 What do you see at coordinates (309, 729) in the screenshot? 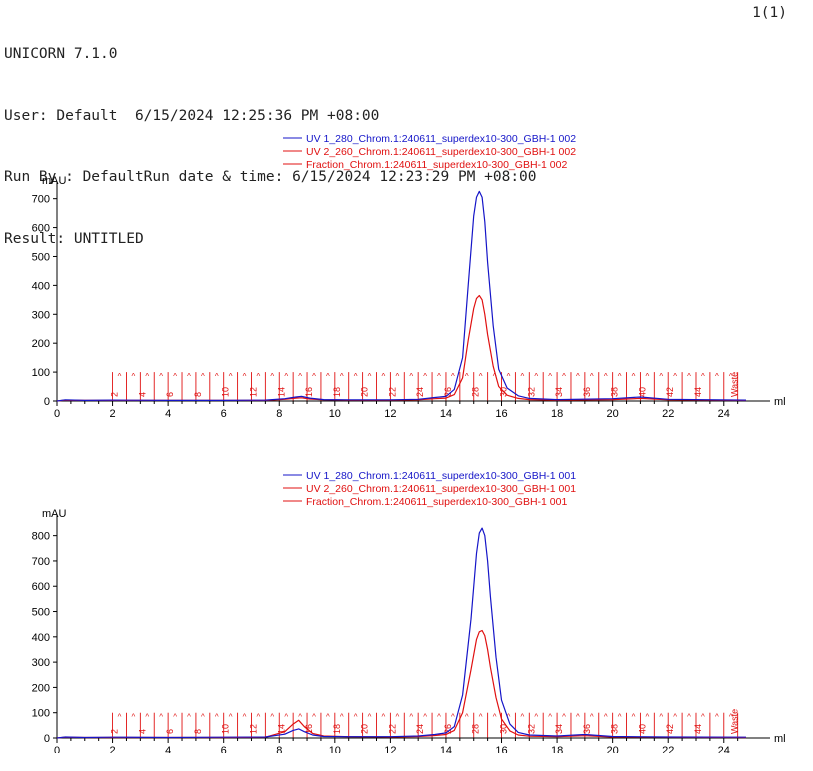
I see `fraction-label: 16` at bounding box center [309, 729].